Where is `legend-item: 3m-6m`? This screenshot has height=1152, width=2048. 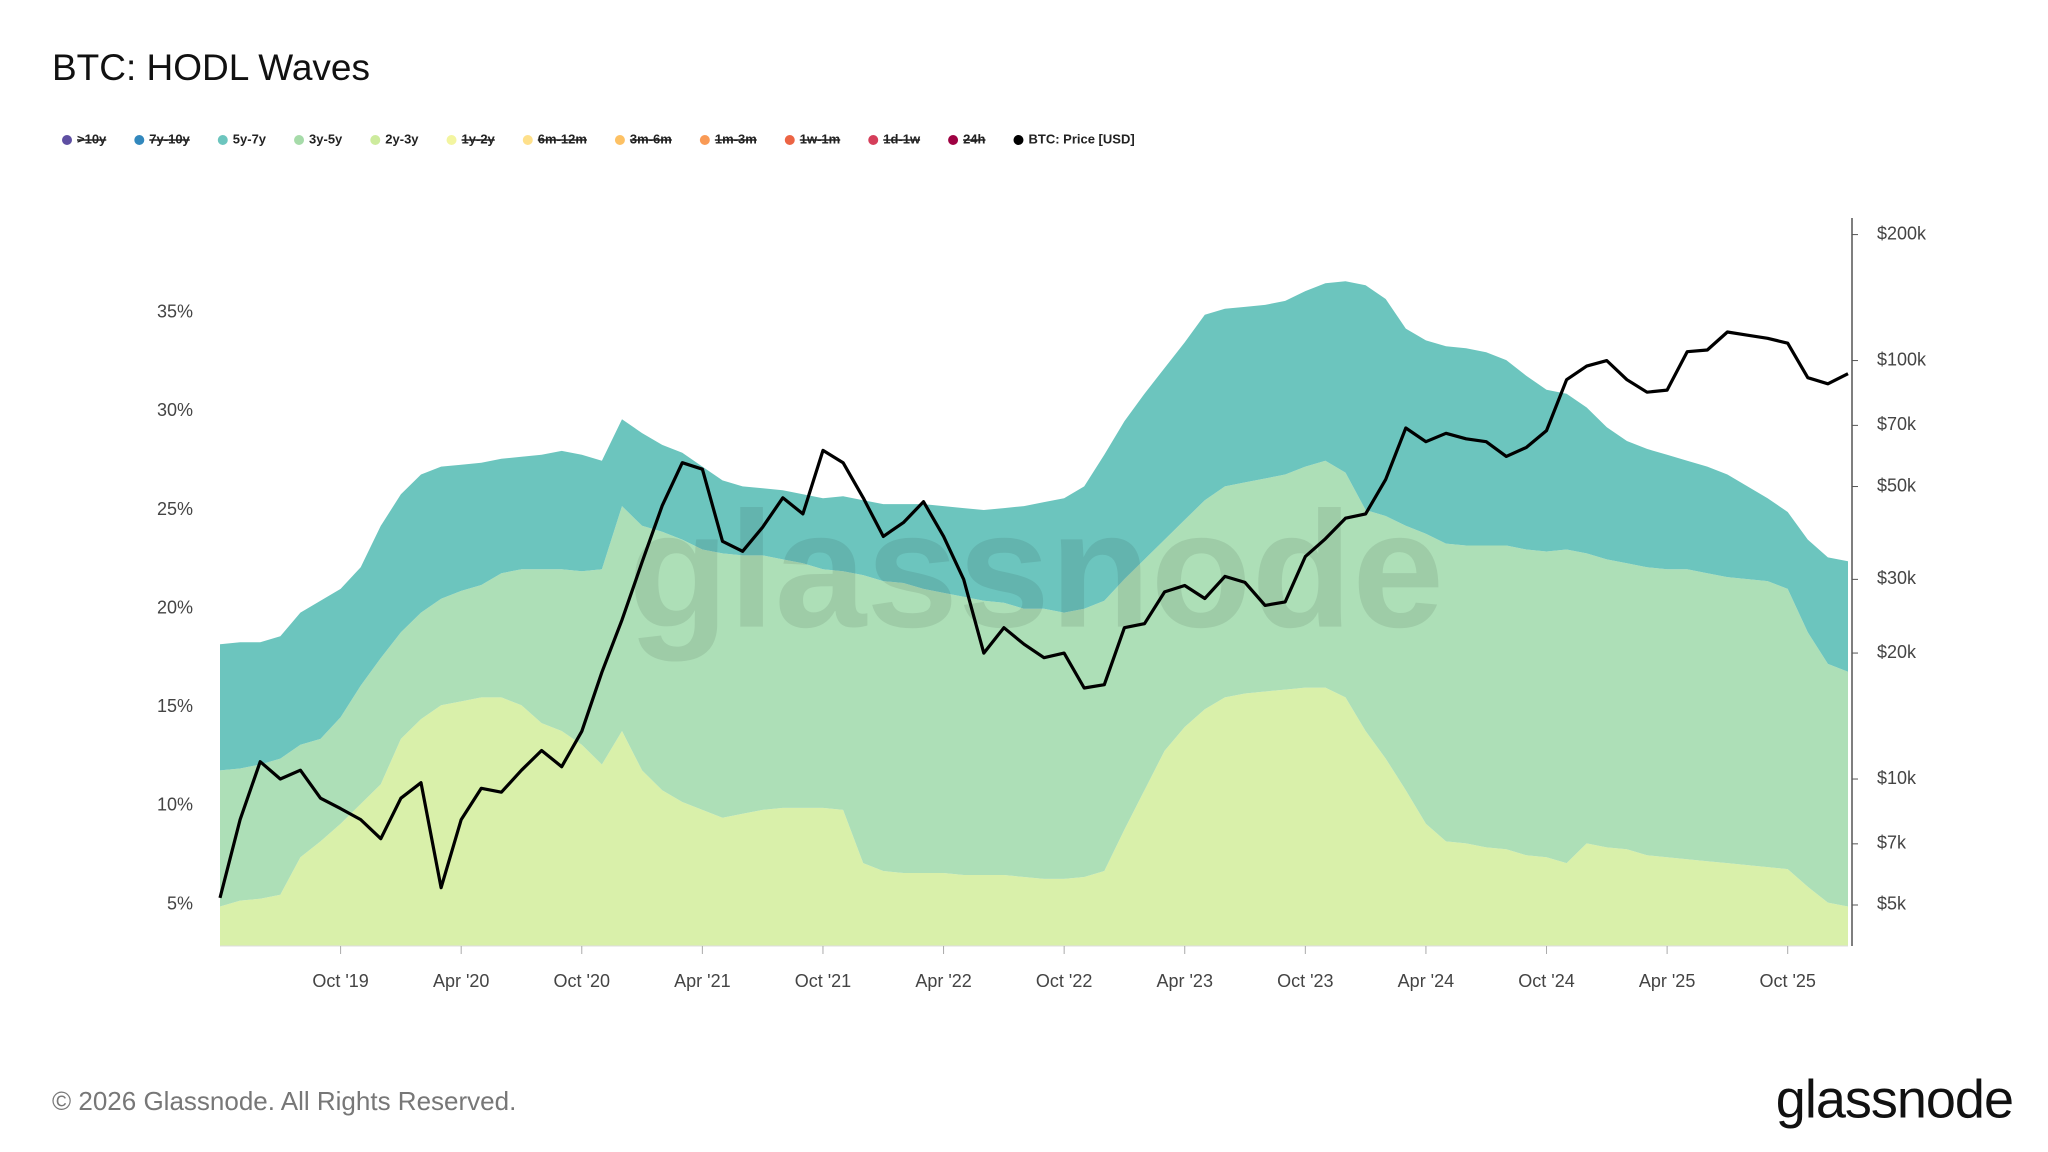
legend-item: 3m-6m is located at coordinates (643, 138).